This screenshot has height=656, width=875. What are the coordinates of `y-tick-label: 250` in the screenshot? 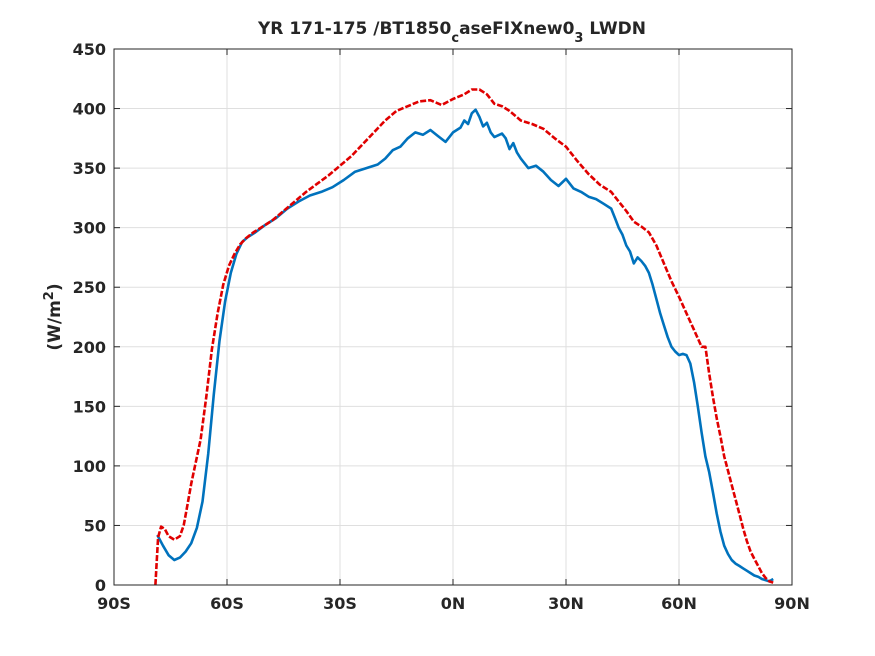 It's located at (89, 287).